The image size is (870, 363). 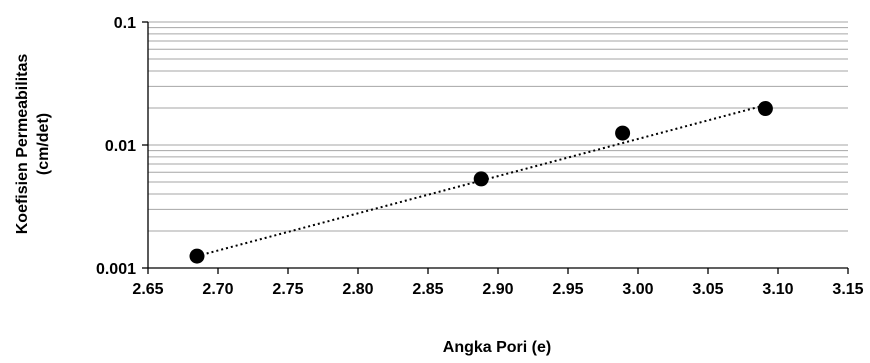 I want to click on x-tick-label: 2.80, so click(x=357, y=289).